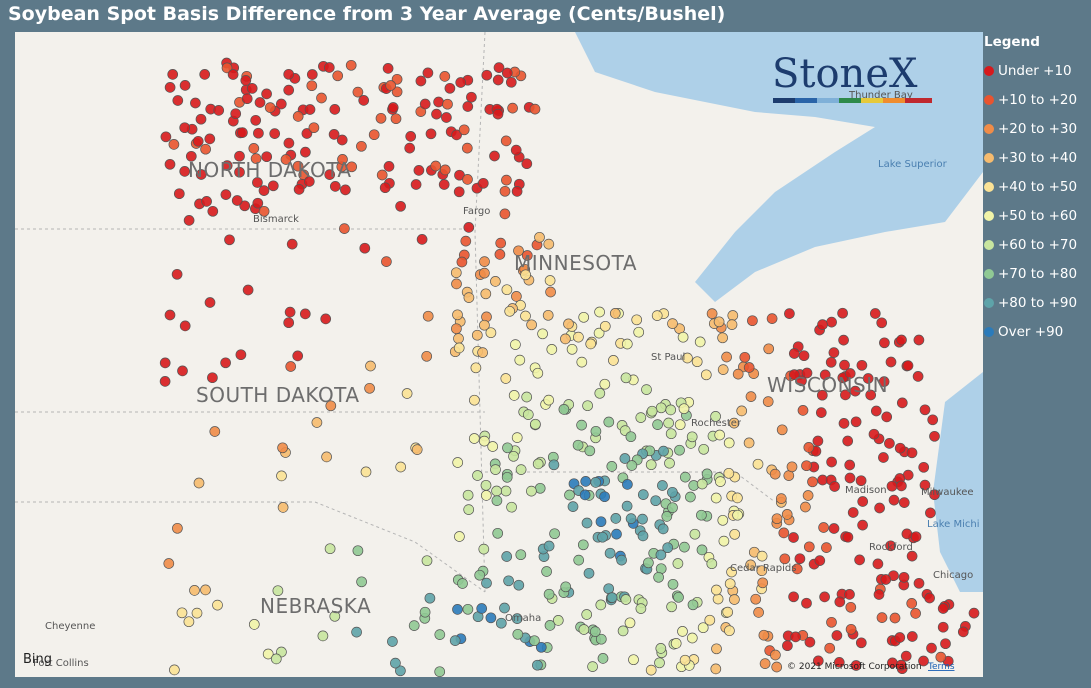 The height and width of the screenshot is (688, 1091). I want to click on legend-item: +10 to +20, so click(1037, 99).